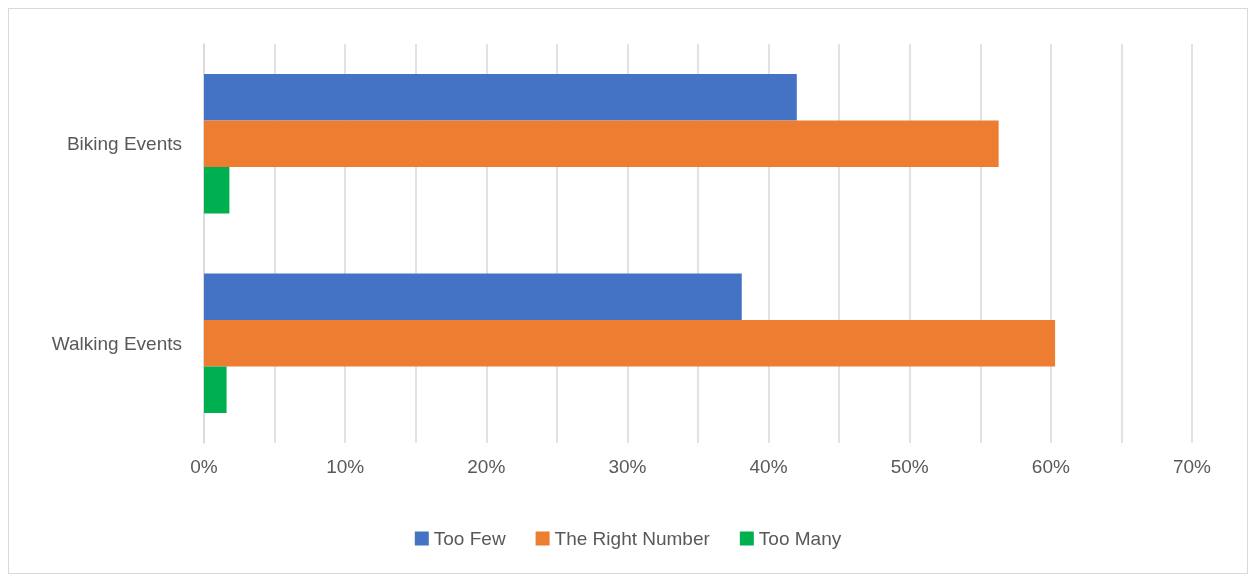 The image size is (1260, 584). I want to click on x-tick-label: 30%, so click(627, 466).